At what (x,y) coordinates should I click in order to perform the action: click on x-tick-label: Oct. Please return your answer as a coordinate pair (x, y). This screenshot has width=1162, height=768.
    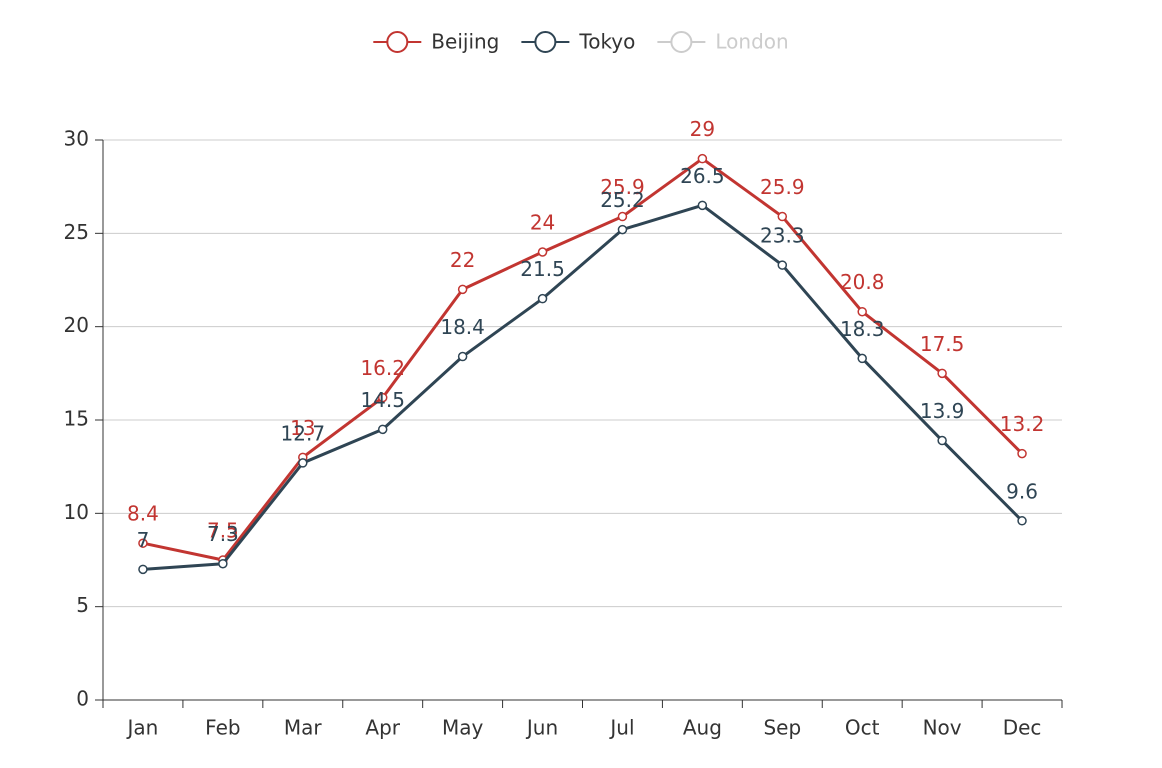
    Looking at the image, I should click on (862, 728).